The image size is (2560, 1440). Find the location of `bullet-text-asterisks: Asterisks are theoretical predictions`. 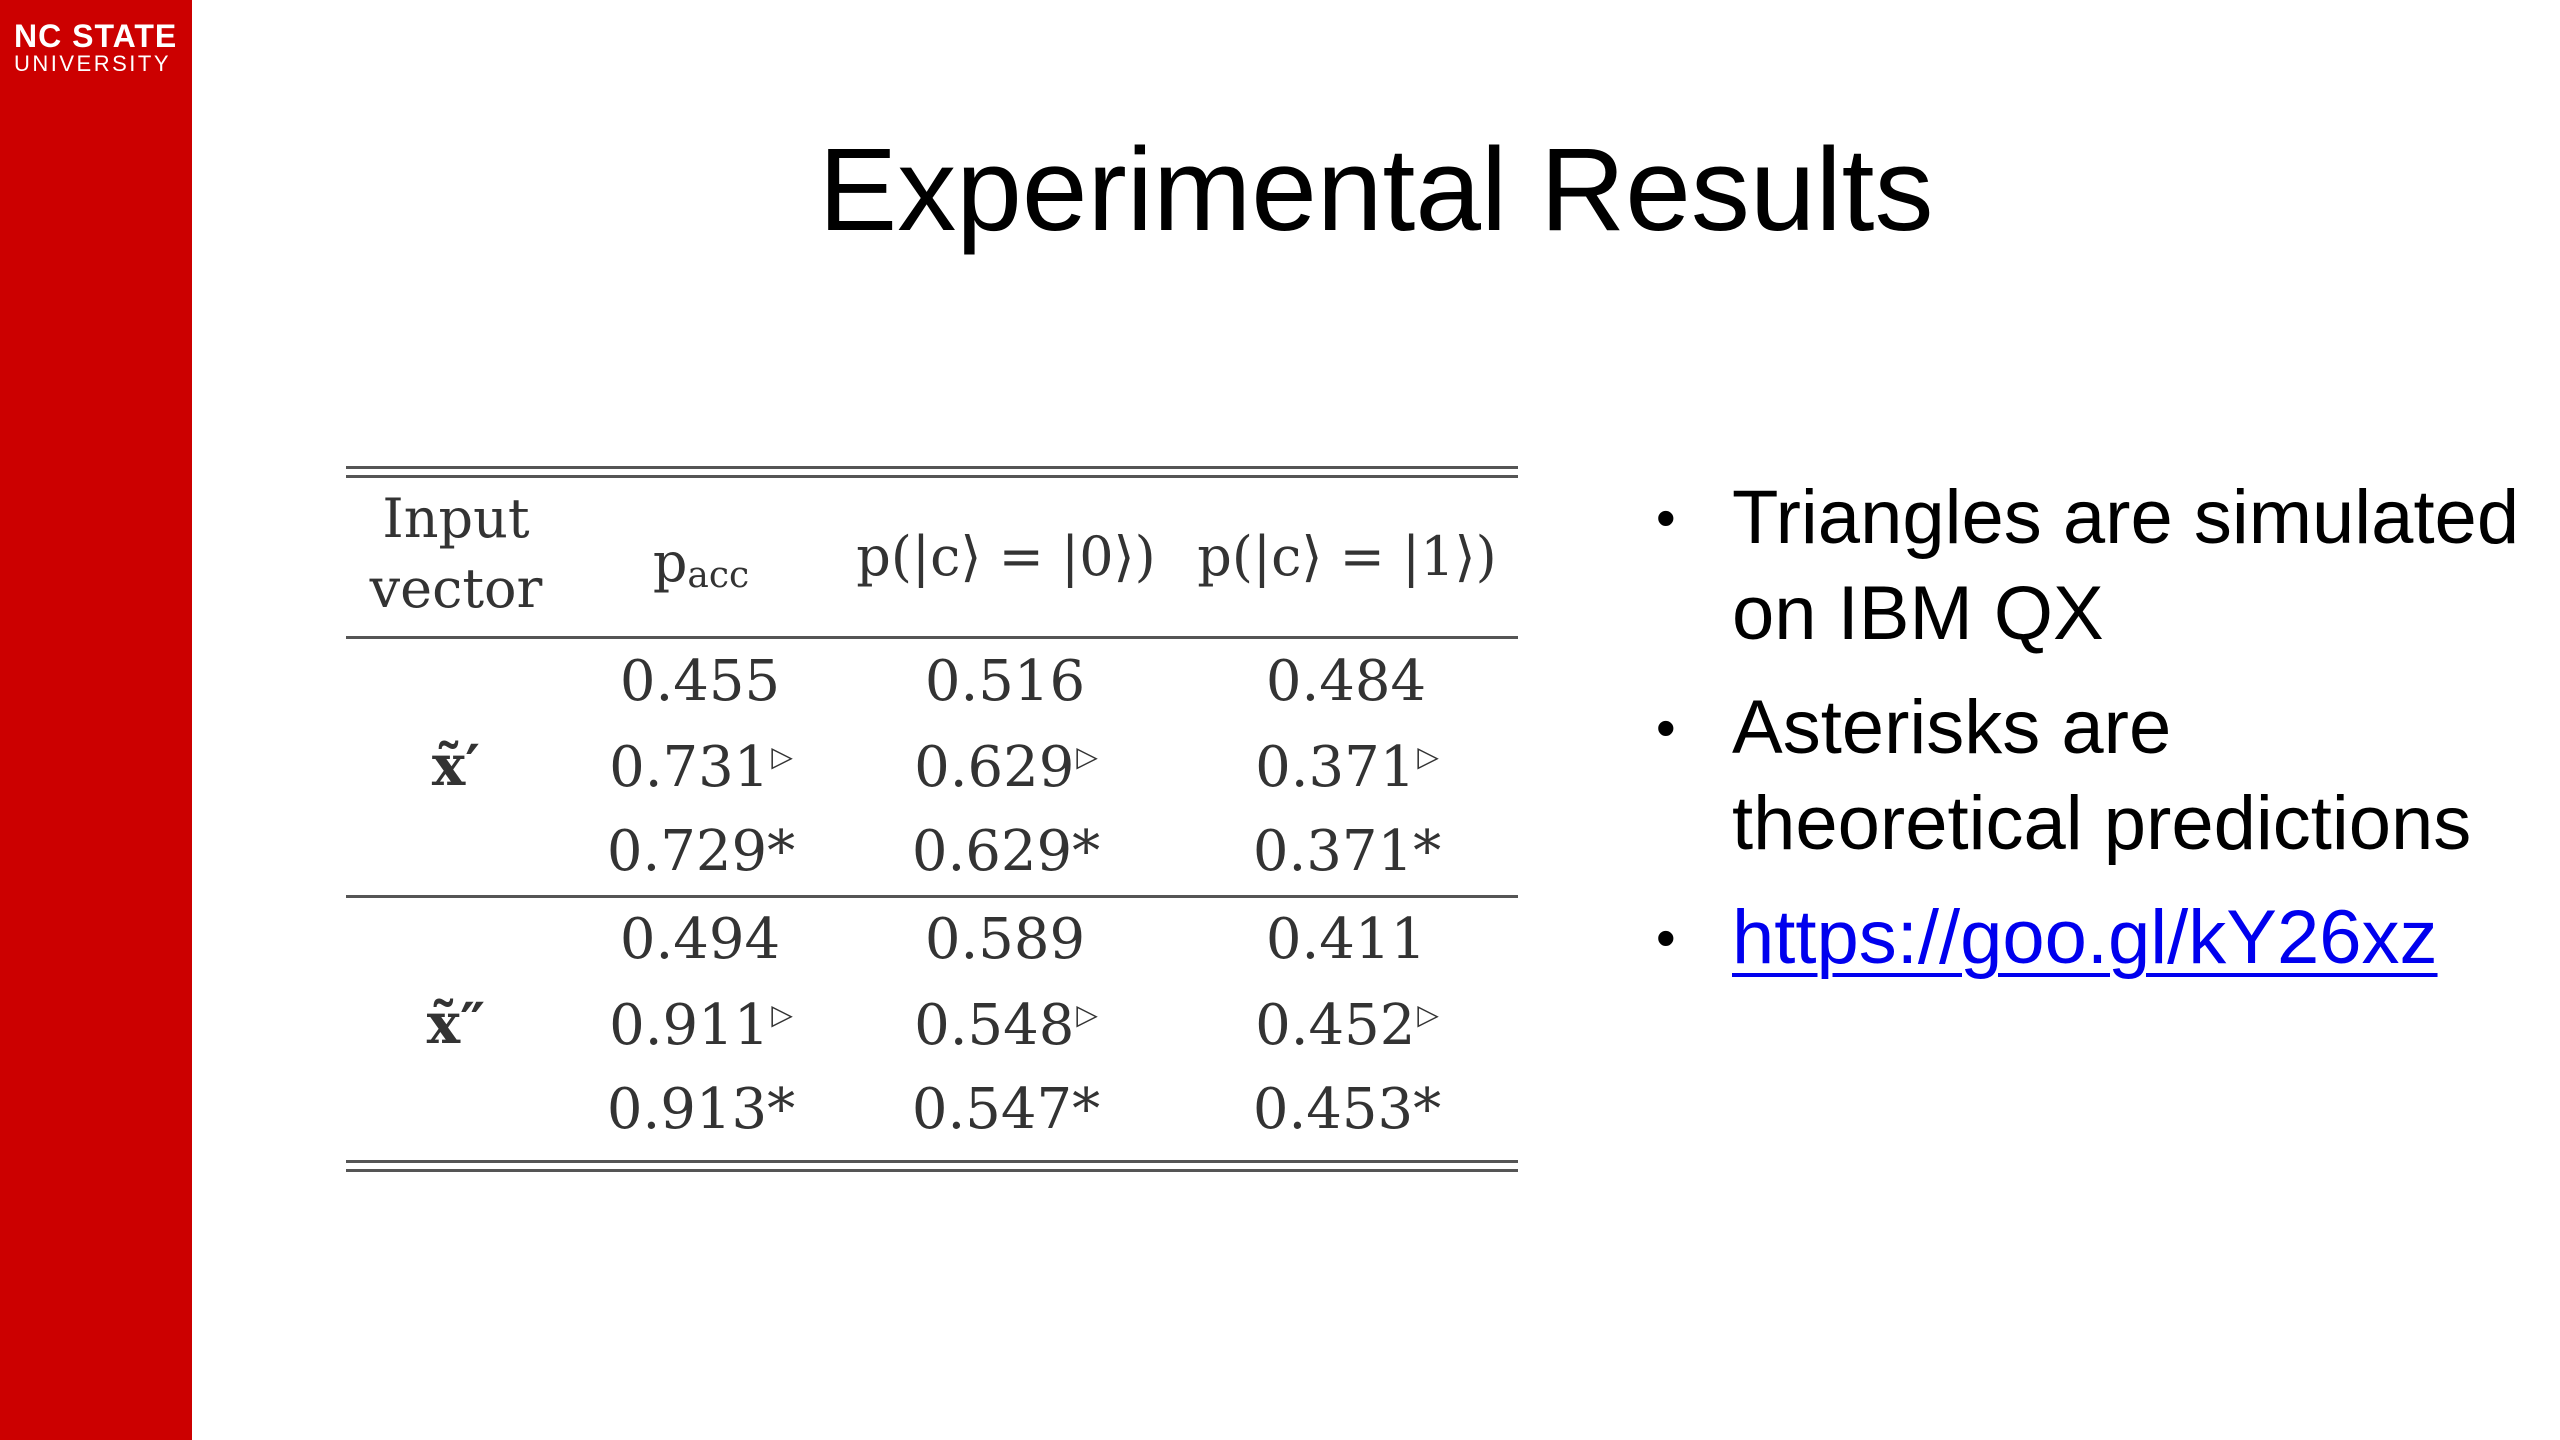

bullet-text-asterisks: Asterisks are theoretical predictions is located at coordinates (2102, 775).